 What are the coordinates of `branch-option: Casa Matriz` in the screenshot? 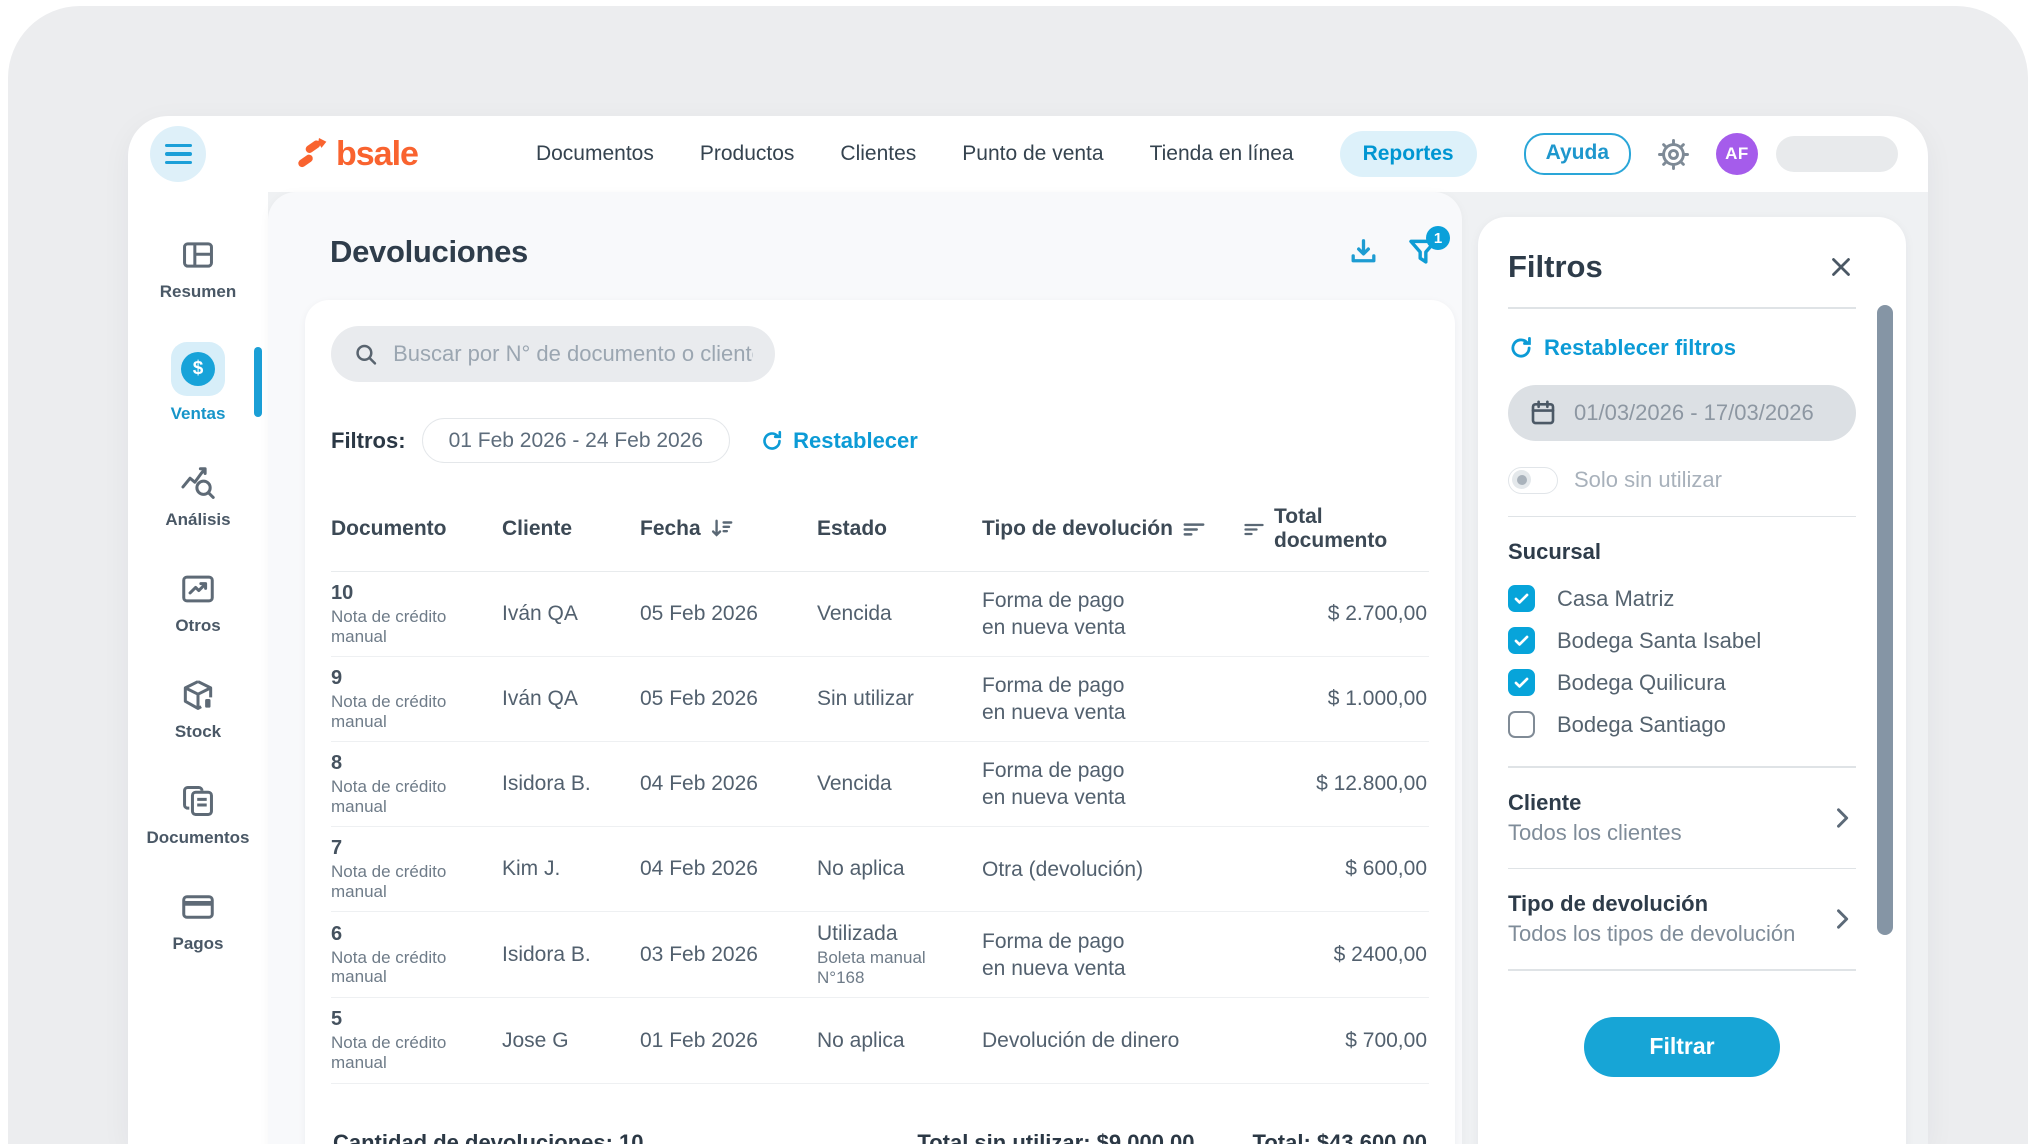 It's located at (1682, 598).